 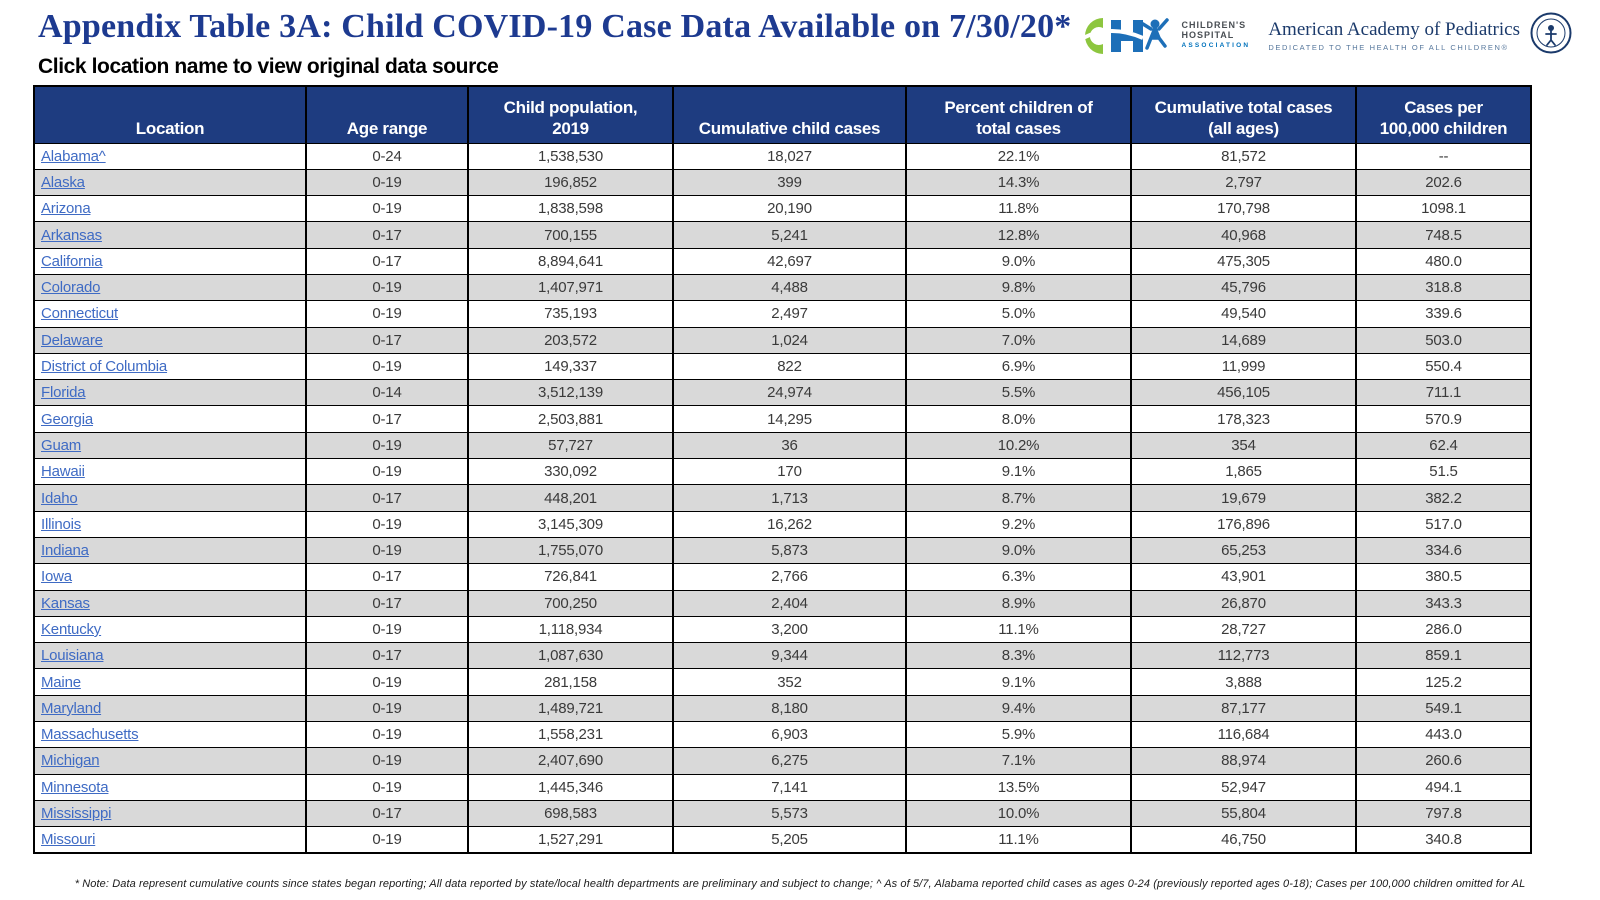 What do you see at coordinates (63, 393) in the screenshot?
I see `location-link: Florida` at bounding box center [63, 393].